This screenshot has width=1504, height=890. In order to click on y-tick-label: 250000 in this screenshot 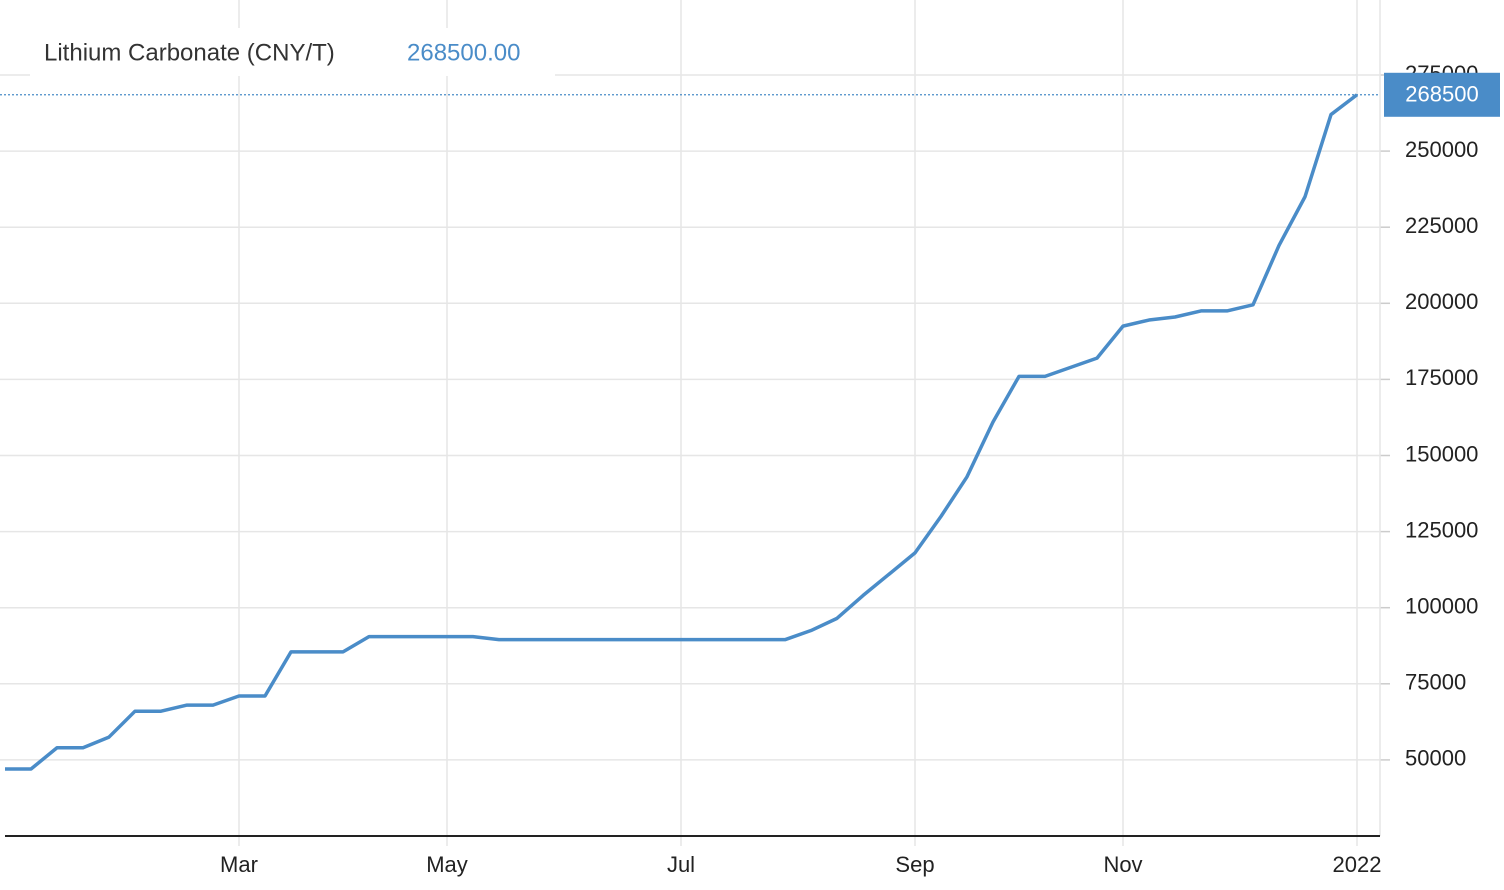, I will do `click(1441, 149)`.